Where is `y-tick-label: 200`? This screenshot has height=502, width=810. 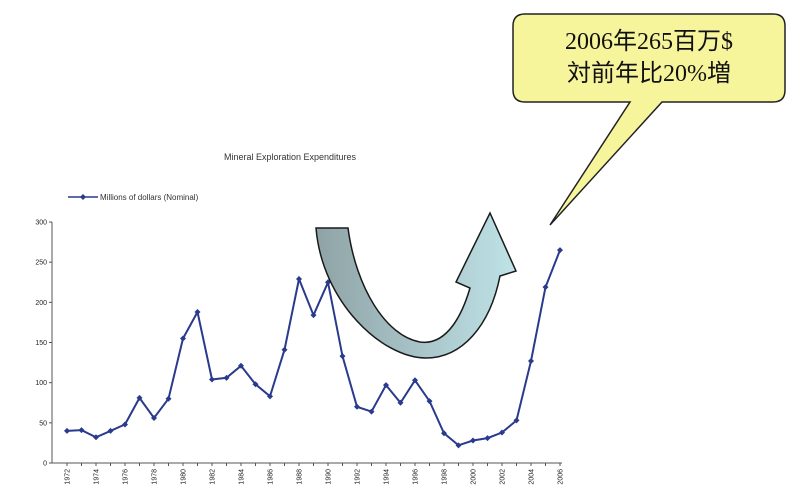
y-tick-label: 200 is located at coordinates (41, 303).